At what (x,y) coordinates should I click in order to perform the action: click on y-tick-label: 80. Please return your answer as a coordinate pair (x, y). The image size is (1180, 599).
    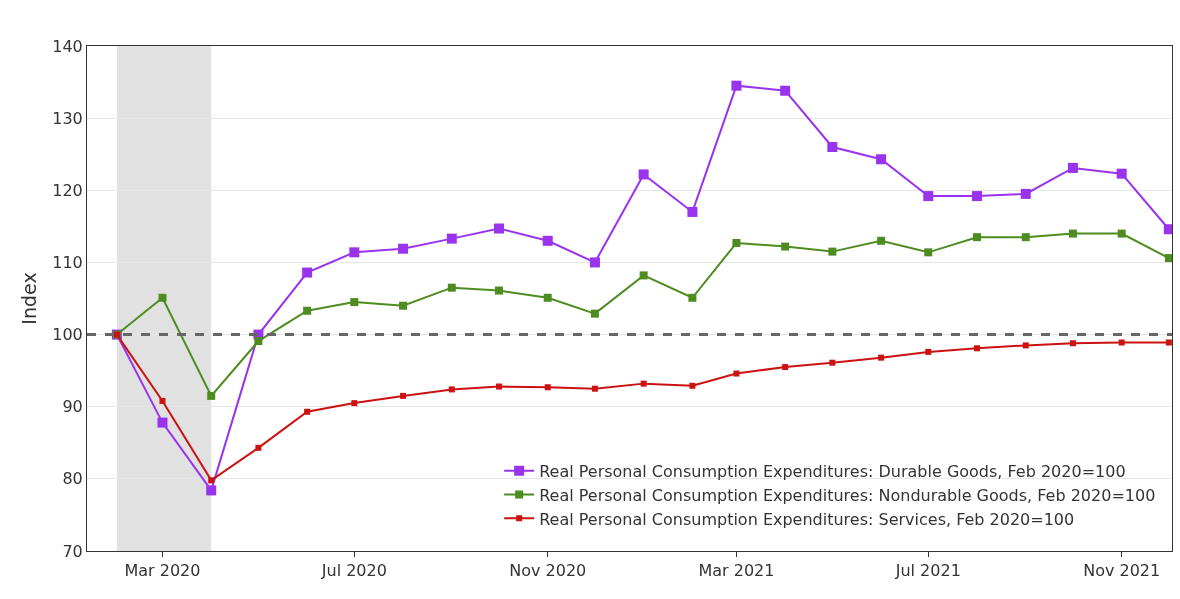
    Looking at the image, I should click on (72, 479).